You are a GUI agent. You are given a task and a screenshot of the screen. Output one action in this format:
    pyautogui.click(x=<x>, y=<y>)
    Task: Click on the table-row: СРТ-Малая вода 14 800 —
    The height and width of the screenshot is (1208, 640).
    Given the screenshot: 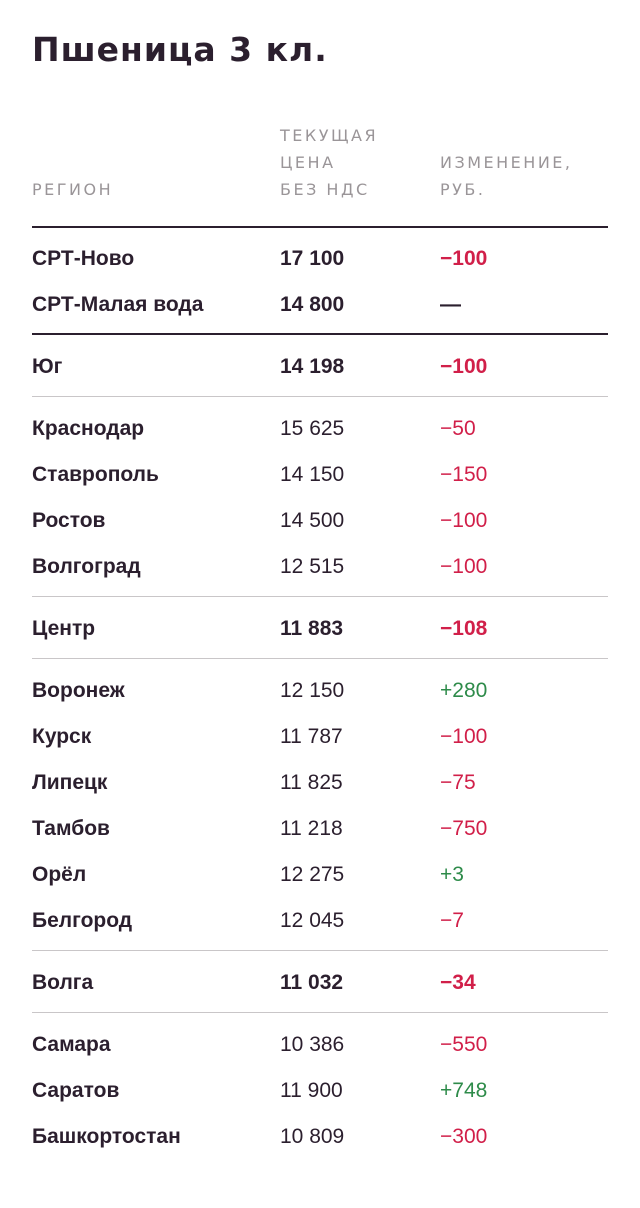 What is the action you would take?
    pyautogui.click(x=320, y=305)
    